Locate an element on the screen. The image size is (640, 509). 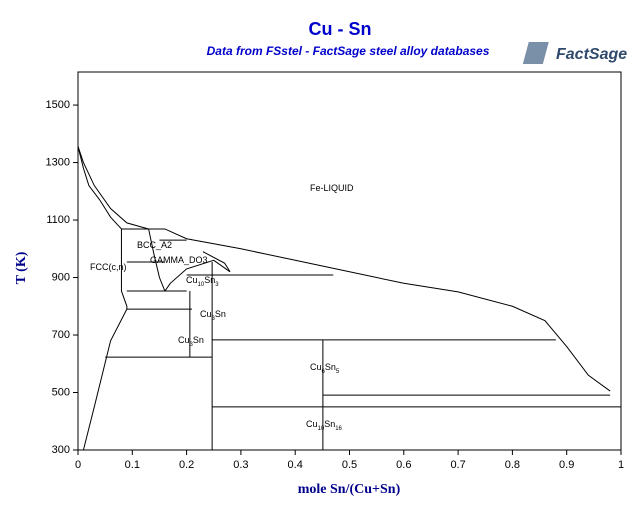
x-tick-label: 0 is located at coordinates (78, 465).